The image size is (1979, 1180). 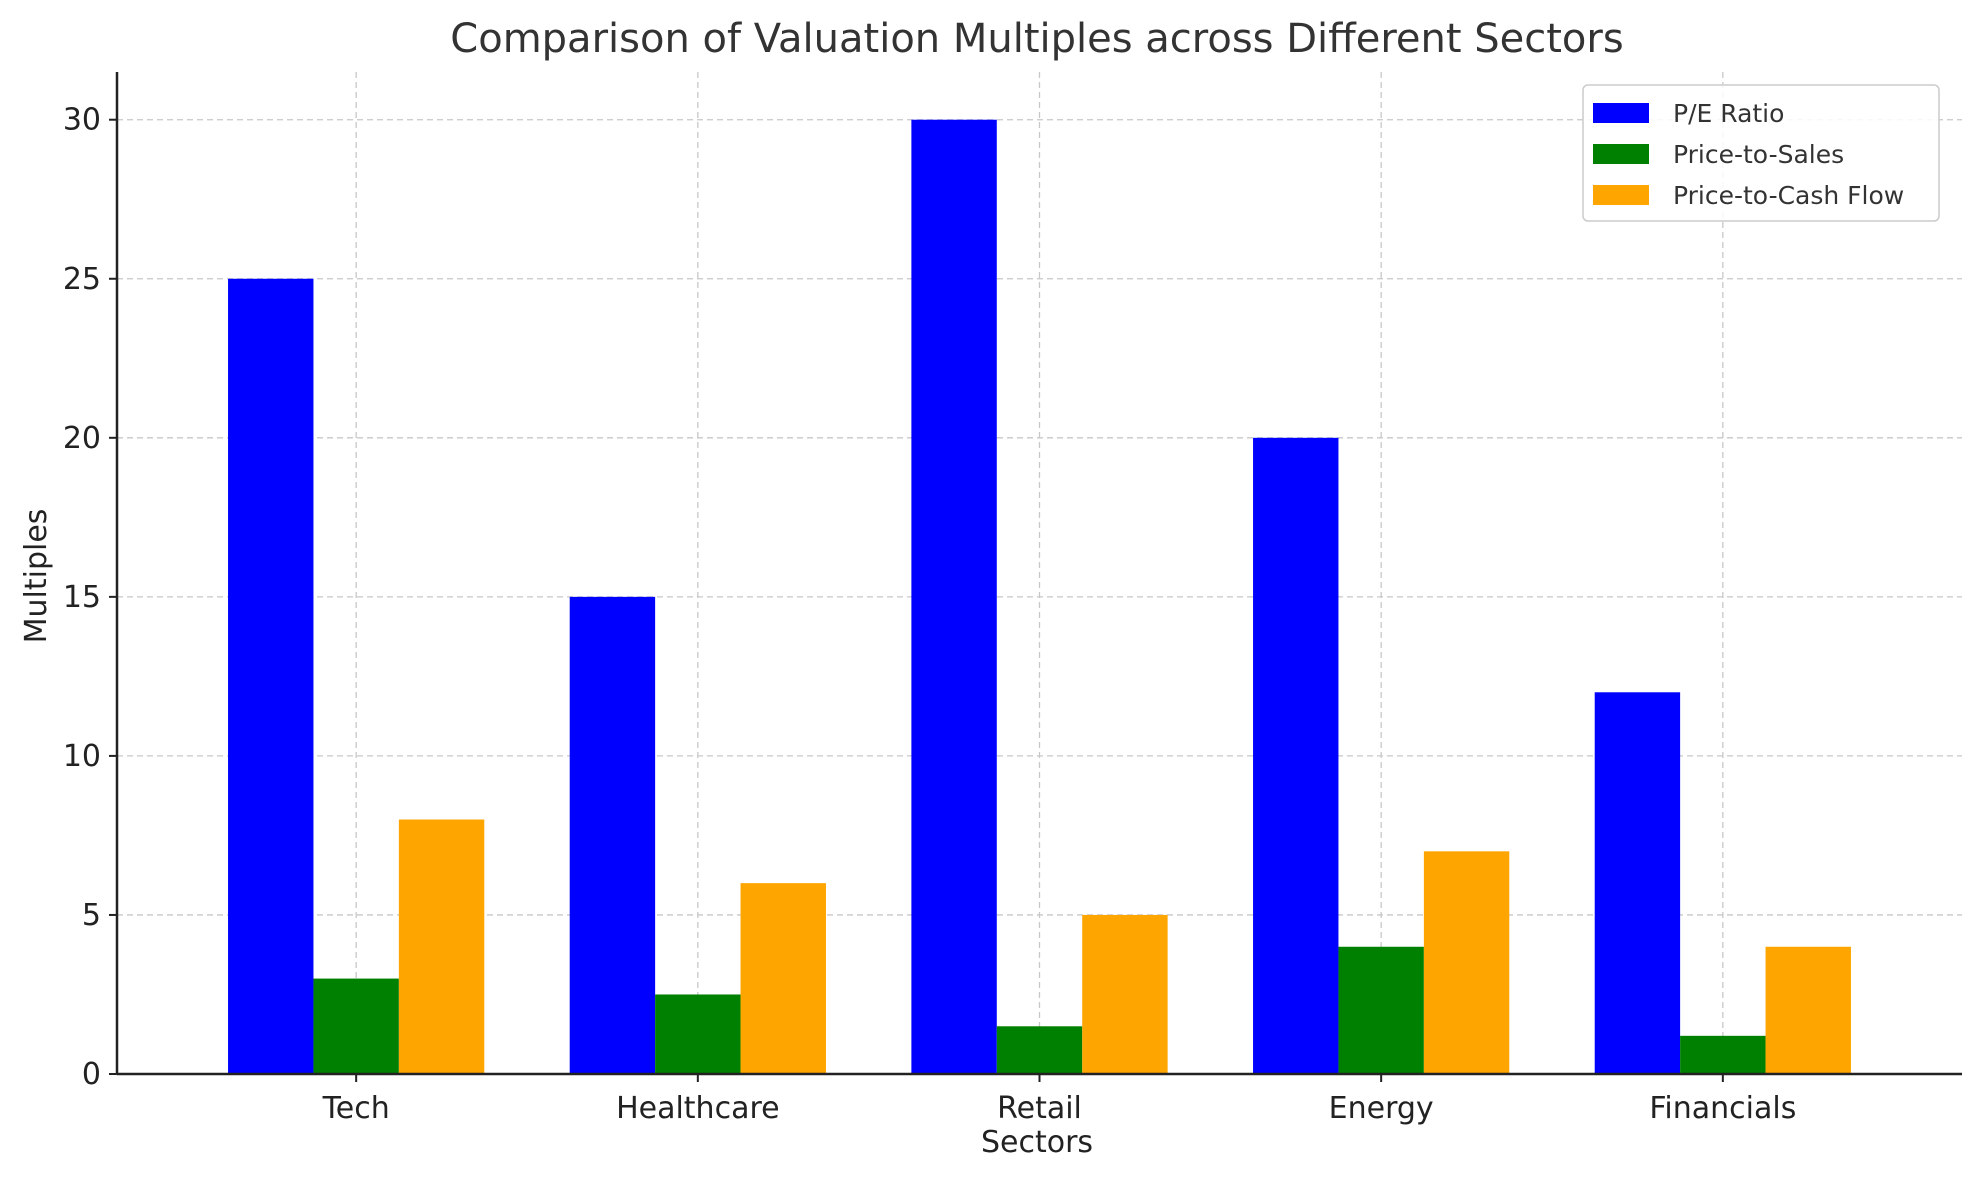 What do you see at coordinates (1722, 1108) in the screenshot?
I see `x-tick-label: Financials` at bounding box center [1722, 1108].